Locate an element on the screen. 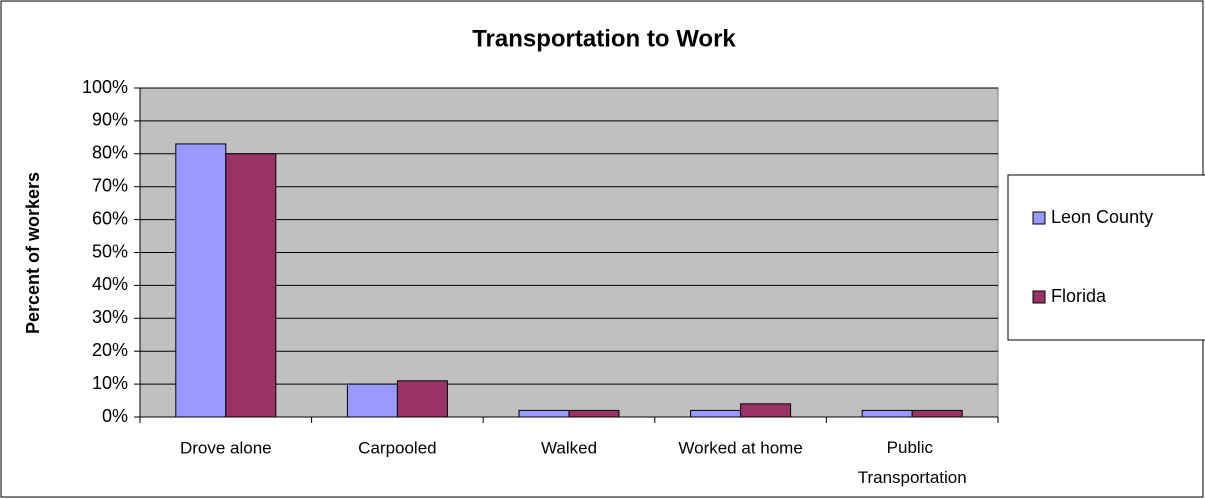 The image size is (1205, 499). y-axis-label: Percent of workers is located at coordinates (33, 253).